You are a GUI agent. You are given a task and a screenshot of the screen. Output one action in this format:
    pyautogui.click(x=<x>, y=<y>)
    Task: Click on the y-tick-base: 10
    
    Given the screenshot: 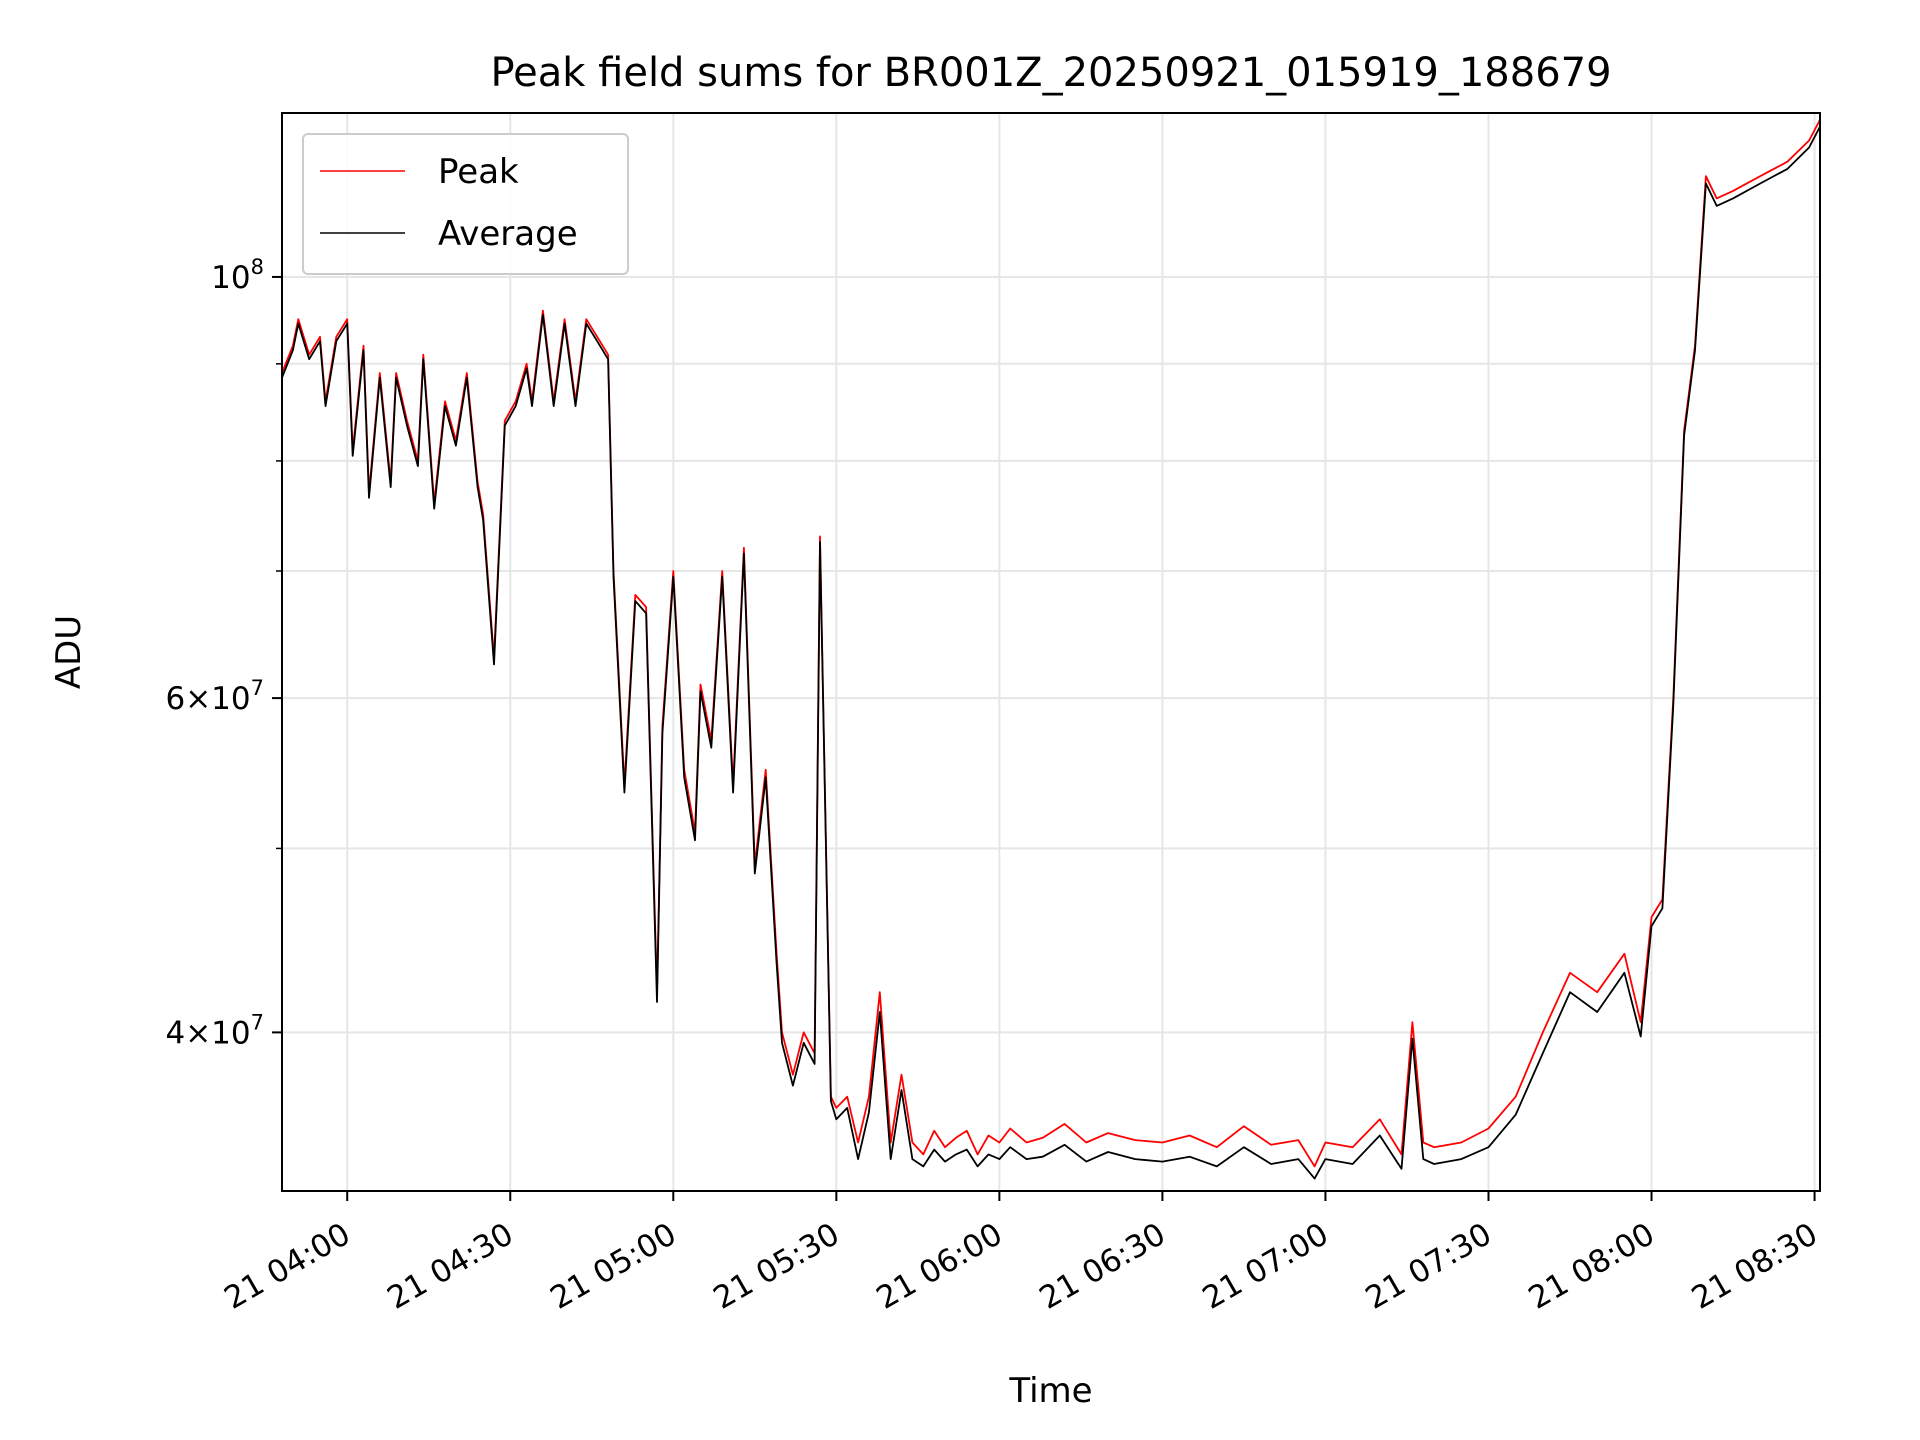 What is the action you would take?
    pyautogui.click(x=230, y=278)
    